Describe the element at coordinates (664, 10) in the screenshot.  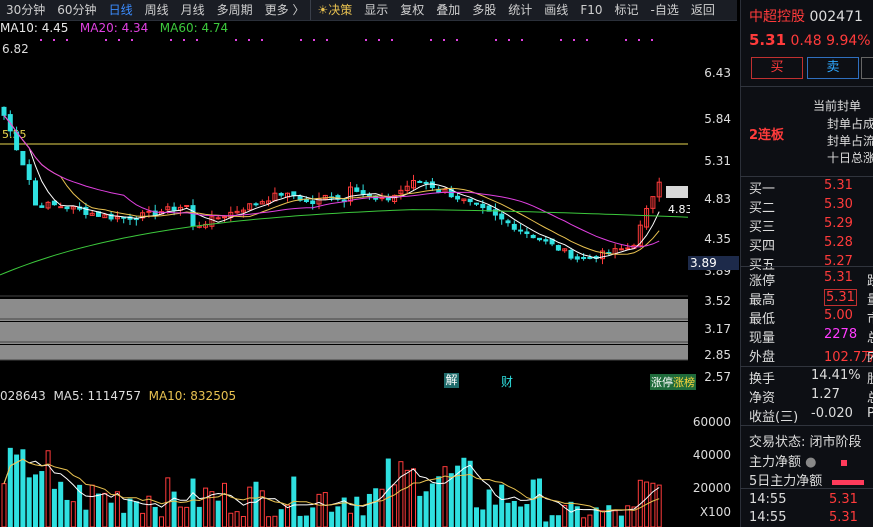
I see `toolbar-item-16: -自选` at that location.